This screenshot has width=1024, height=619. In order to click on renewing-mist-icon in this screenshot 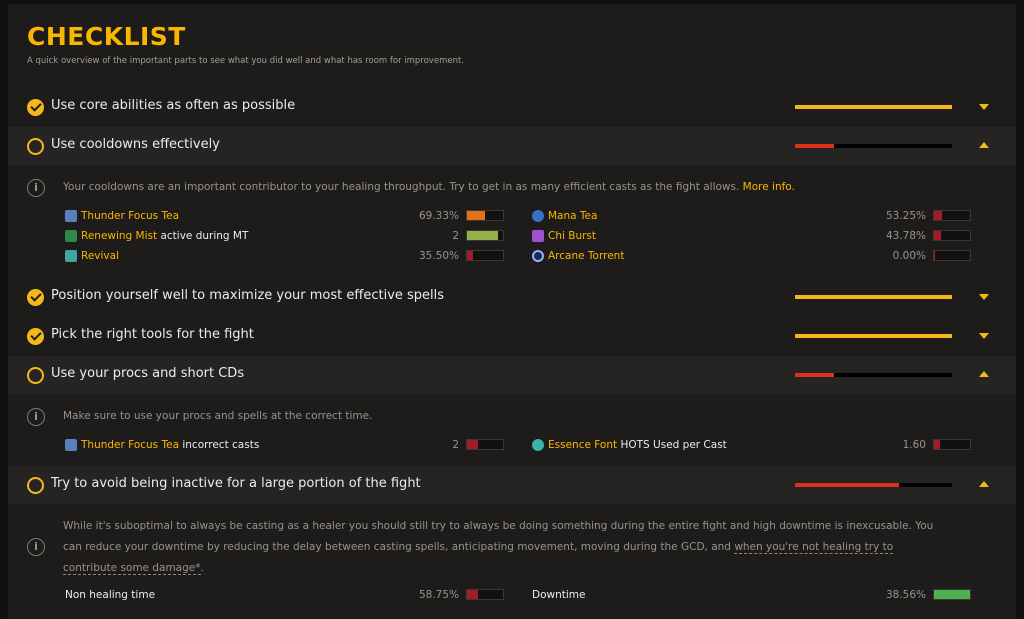, I will do `click(71, 236)`.